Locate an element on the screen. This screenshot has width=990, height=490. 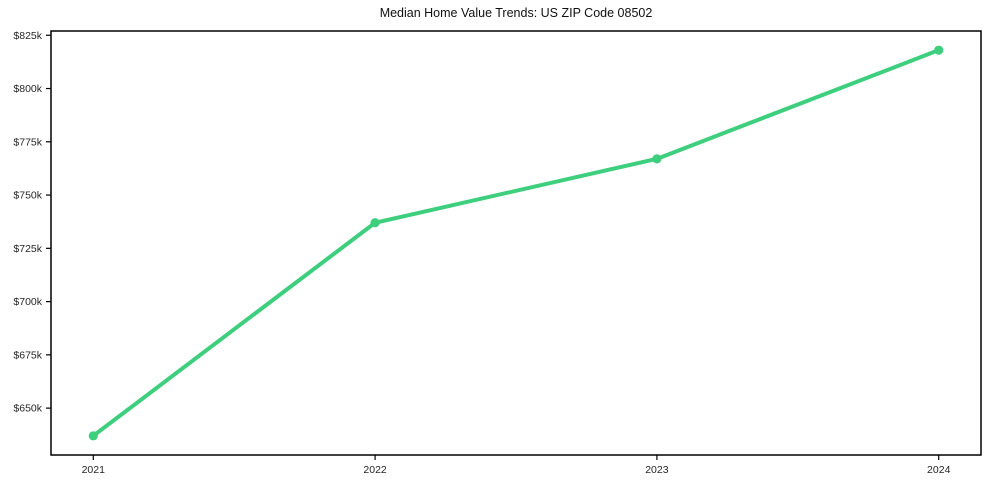
x-tick-label: 2024 is located at coordinates (939, 470).